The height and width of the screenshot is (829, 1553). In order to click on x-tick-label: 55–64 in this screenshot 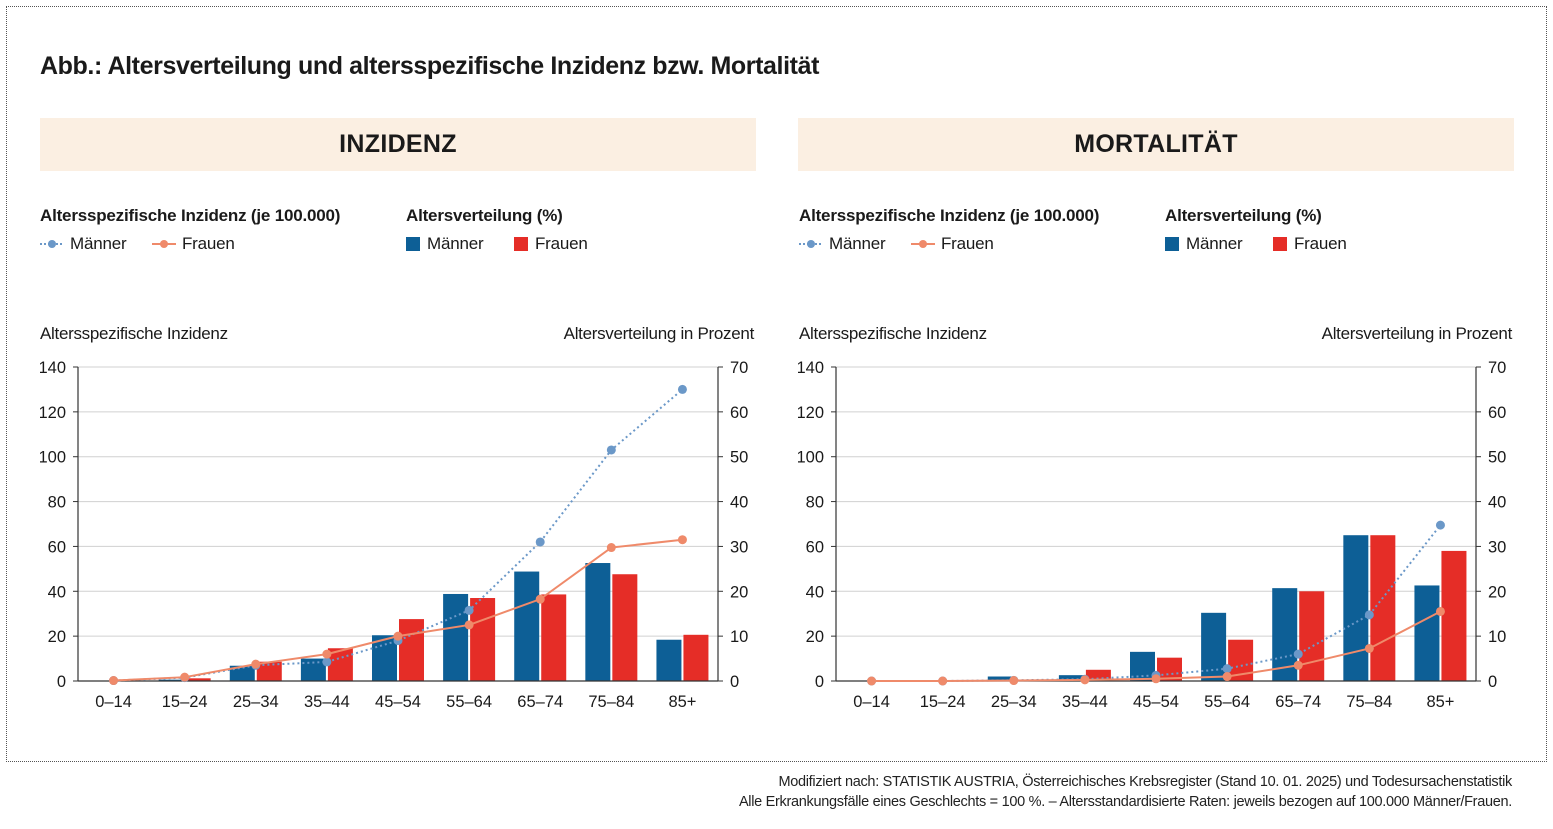, I will do `click(469, 702)`.